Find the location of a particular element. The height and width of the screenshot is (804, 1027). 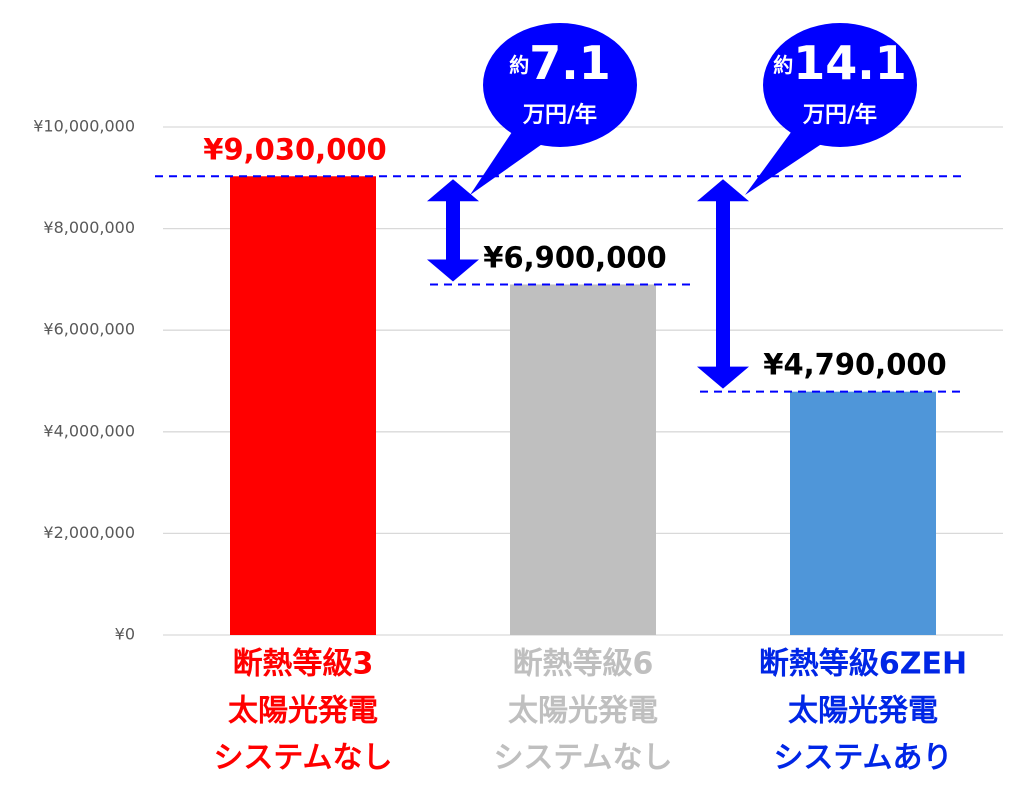

y-tick-label: ¥4,000,000 is located at coordinates (89, 430).